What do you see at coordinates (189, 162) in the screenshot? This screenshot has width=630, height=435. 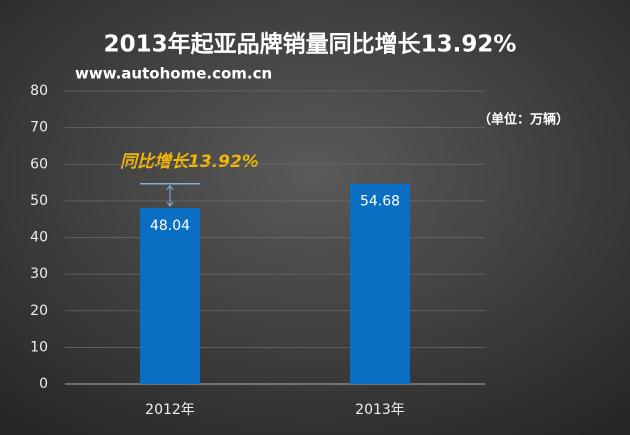 I see `annotation: 同比增长13.92%` at bounding box center [189, 162].